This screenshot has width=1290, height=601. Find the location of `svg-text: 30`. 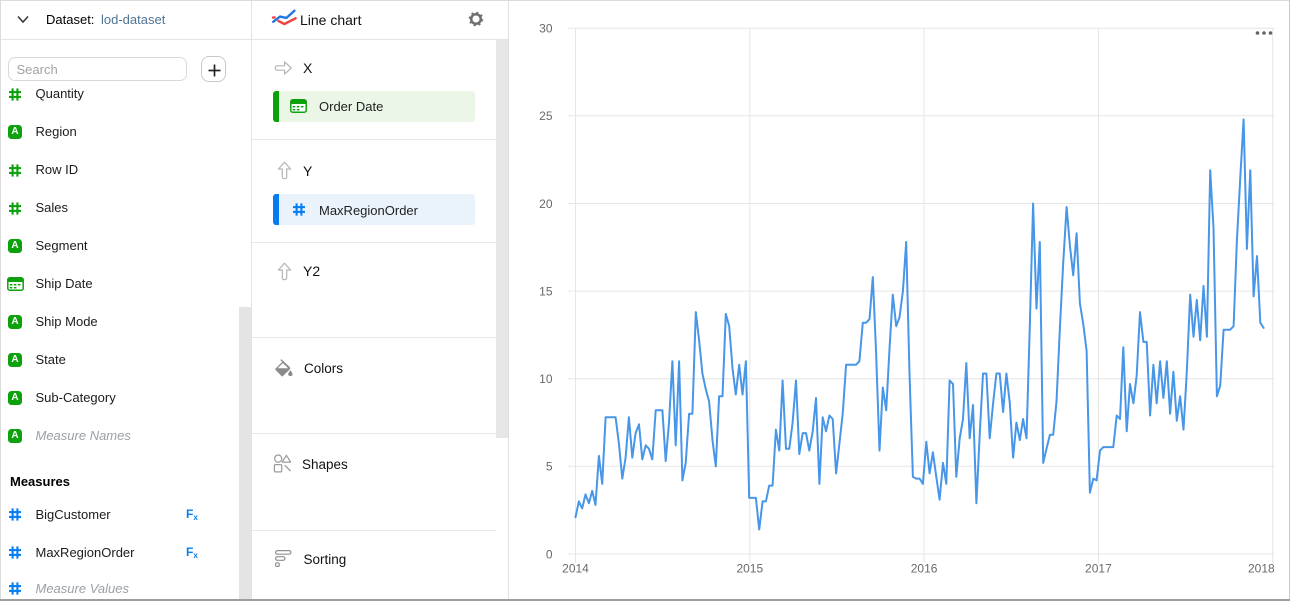

svg-text: 30 is located at coordinates (546, 29).